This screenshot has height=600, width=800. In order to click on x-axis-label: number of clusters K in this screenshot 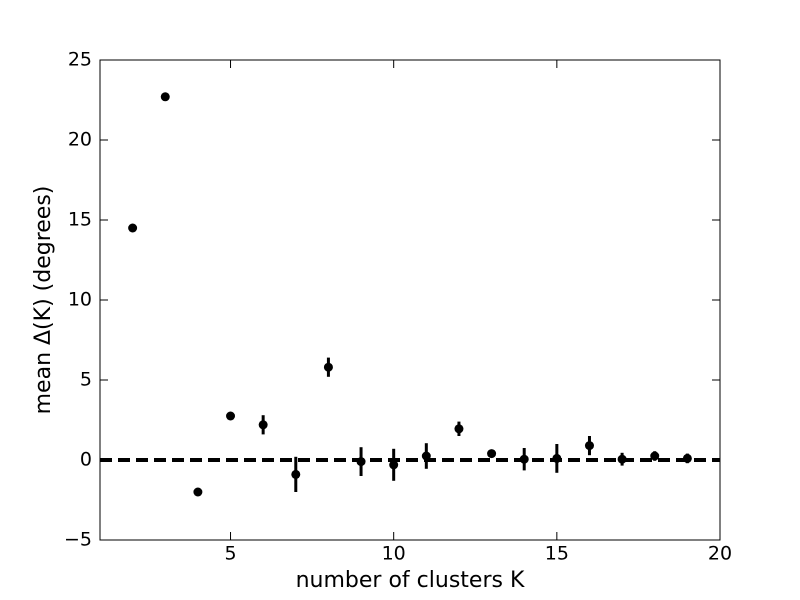, I will do `click(410, 580)`.